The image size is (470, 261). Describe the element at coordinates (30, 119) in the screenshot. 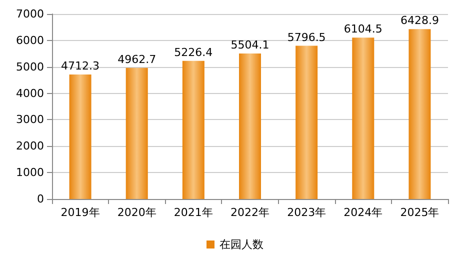

I see `y-tick-label: 3000` at that location.